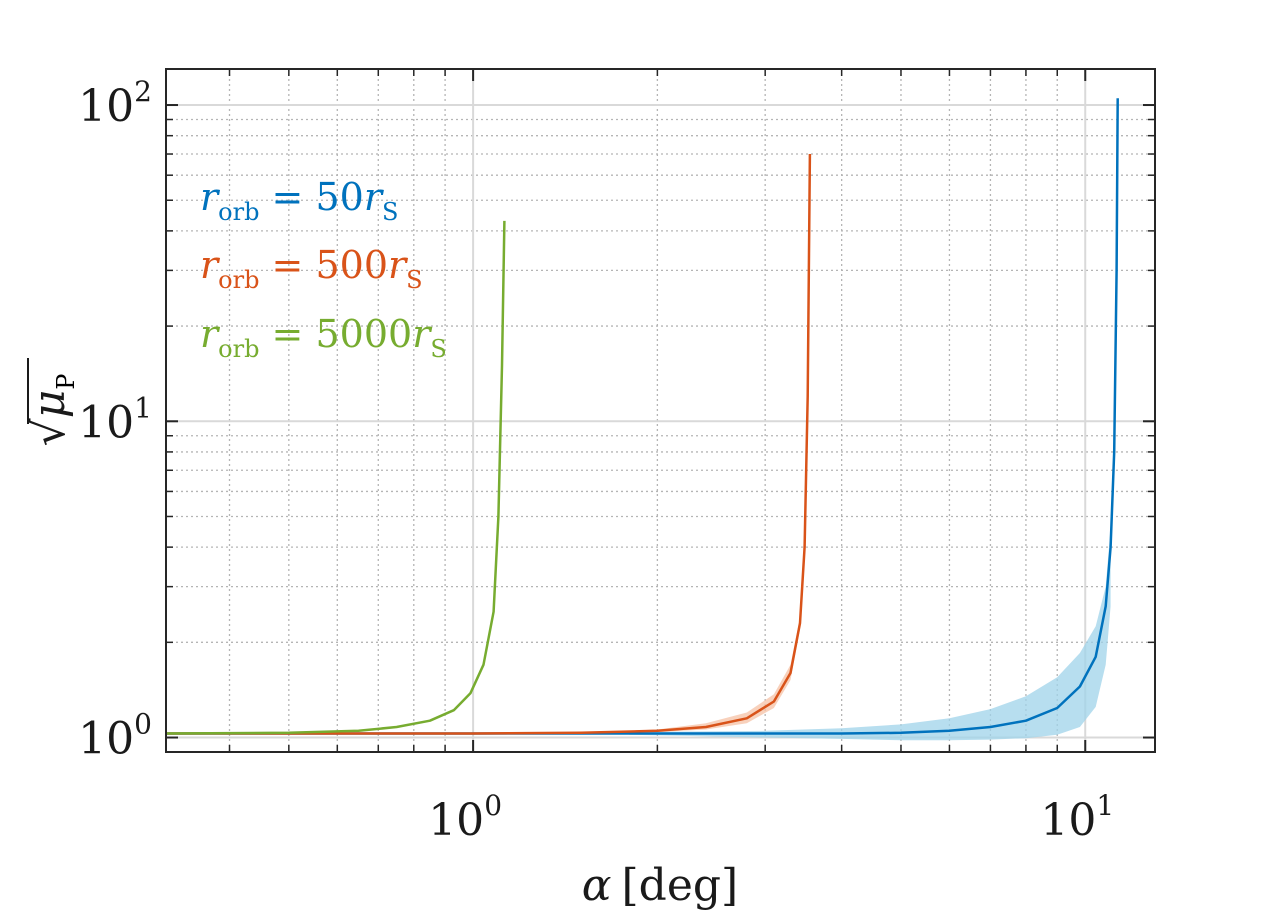 This screenshot has width=1276, height=916. I want to click on y-tick-exponent: 1, so click(143, 407).